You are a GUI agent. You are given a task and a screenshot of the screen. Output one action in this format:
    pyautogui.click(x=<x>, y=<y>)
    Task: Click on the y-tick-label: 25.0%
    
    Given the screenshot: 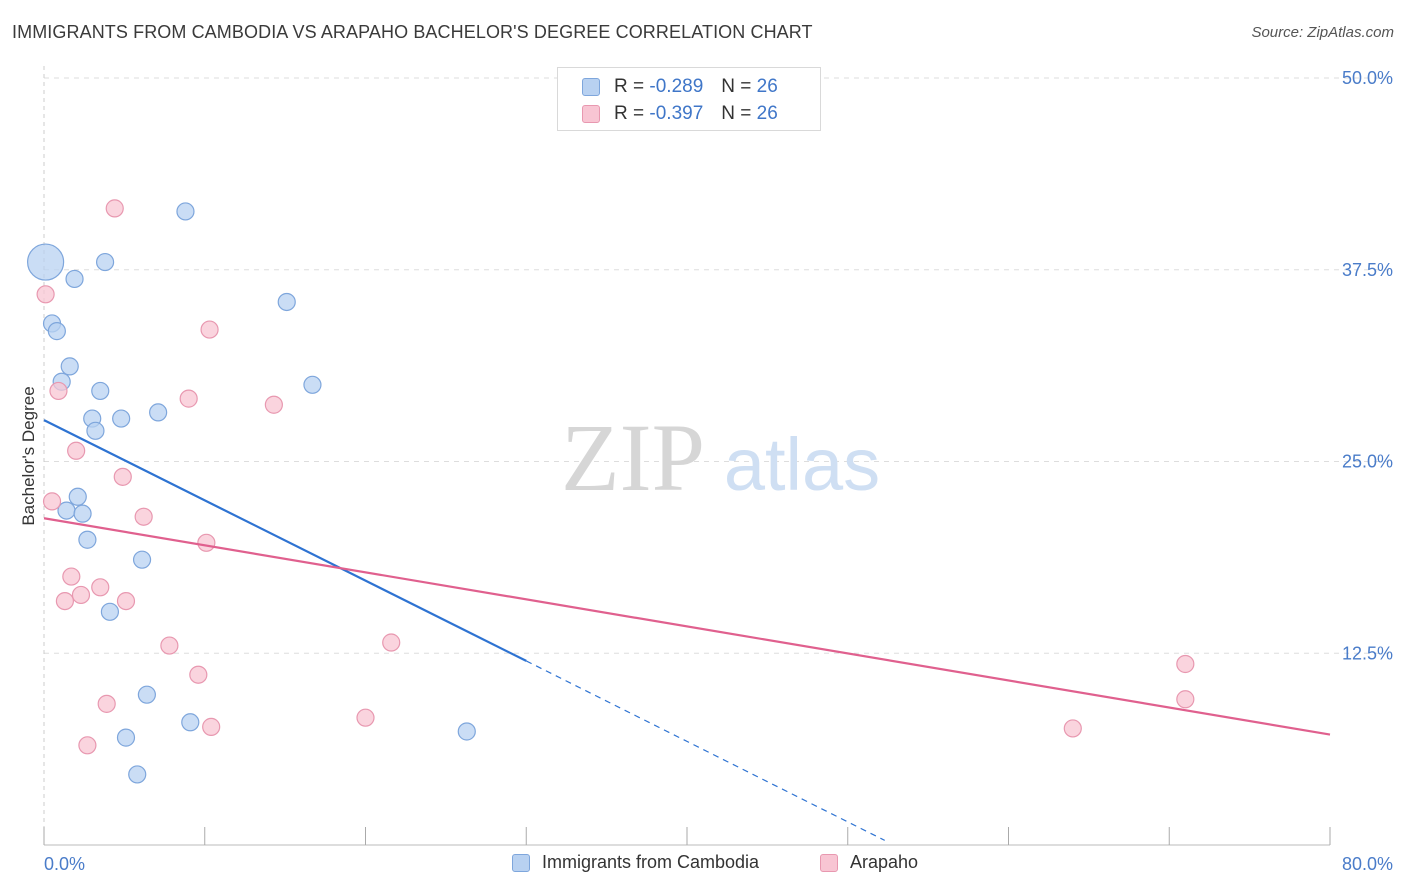 What is the action you would take?
    pyautogui.click(x=1367, y=462)
    